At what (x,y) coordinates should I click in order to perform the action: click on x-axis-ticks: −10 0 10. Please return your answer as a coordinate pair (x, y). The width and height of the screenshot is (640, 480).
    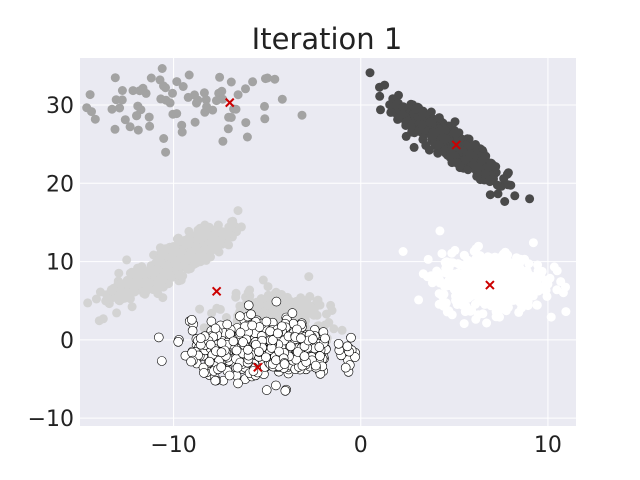
    Looking at the image, I should click on (356, 445).